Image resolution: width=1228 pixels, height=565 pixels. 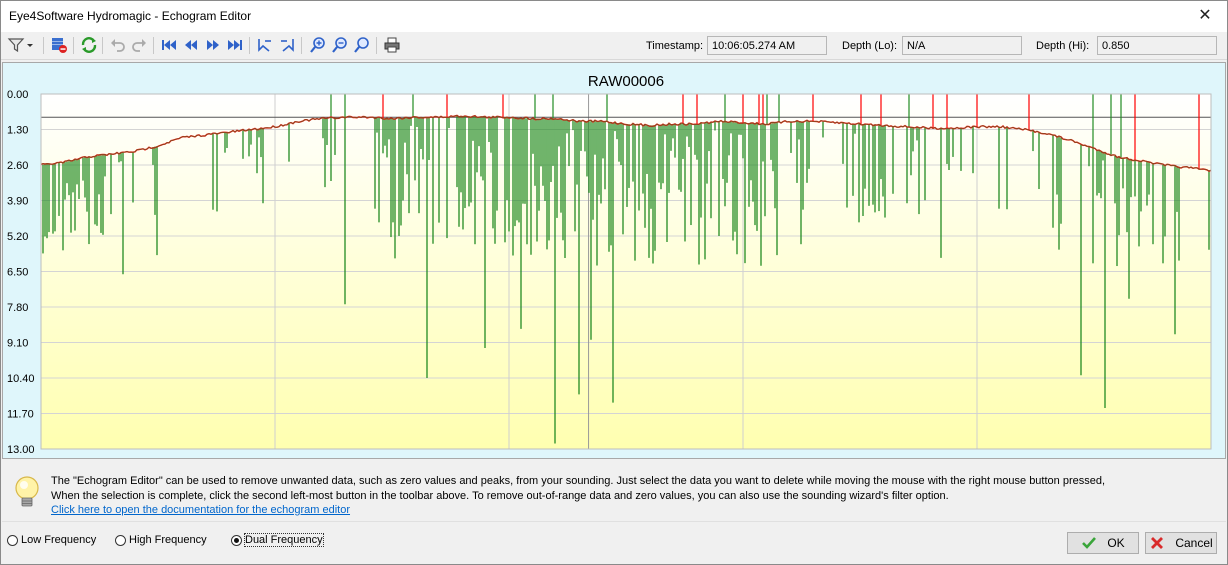 I want to click on y-tick-label: 10.40, so click(x=21, y=379).